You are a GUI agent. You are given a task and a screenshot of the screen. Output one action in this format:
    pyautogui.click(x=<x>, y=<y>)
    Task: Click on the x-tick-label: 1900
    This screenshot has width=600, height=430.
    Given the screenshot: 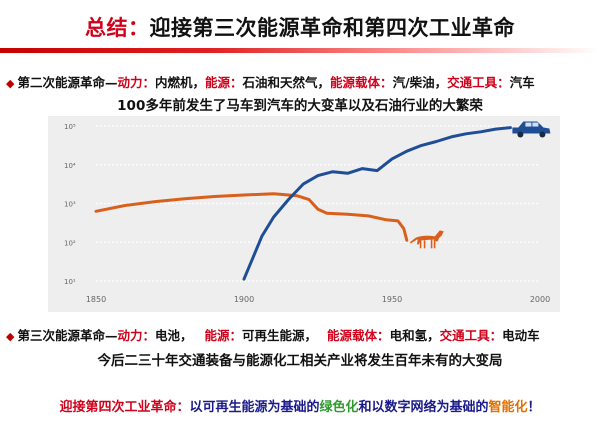 What is the action you would take?
    pyautogui.click(x=244, y=299)
    